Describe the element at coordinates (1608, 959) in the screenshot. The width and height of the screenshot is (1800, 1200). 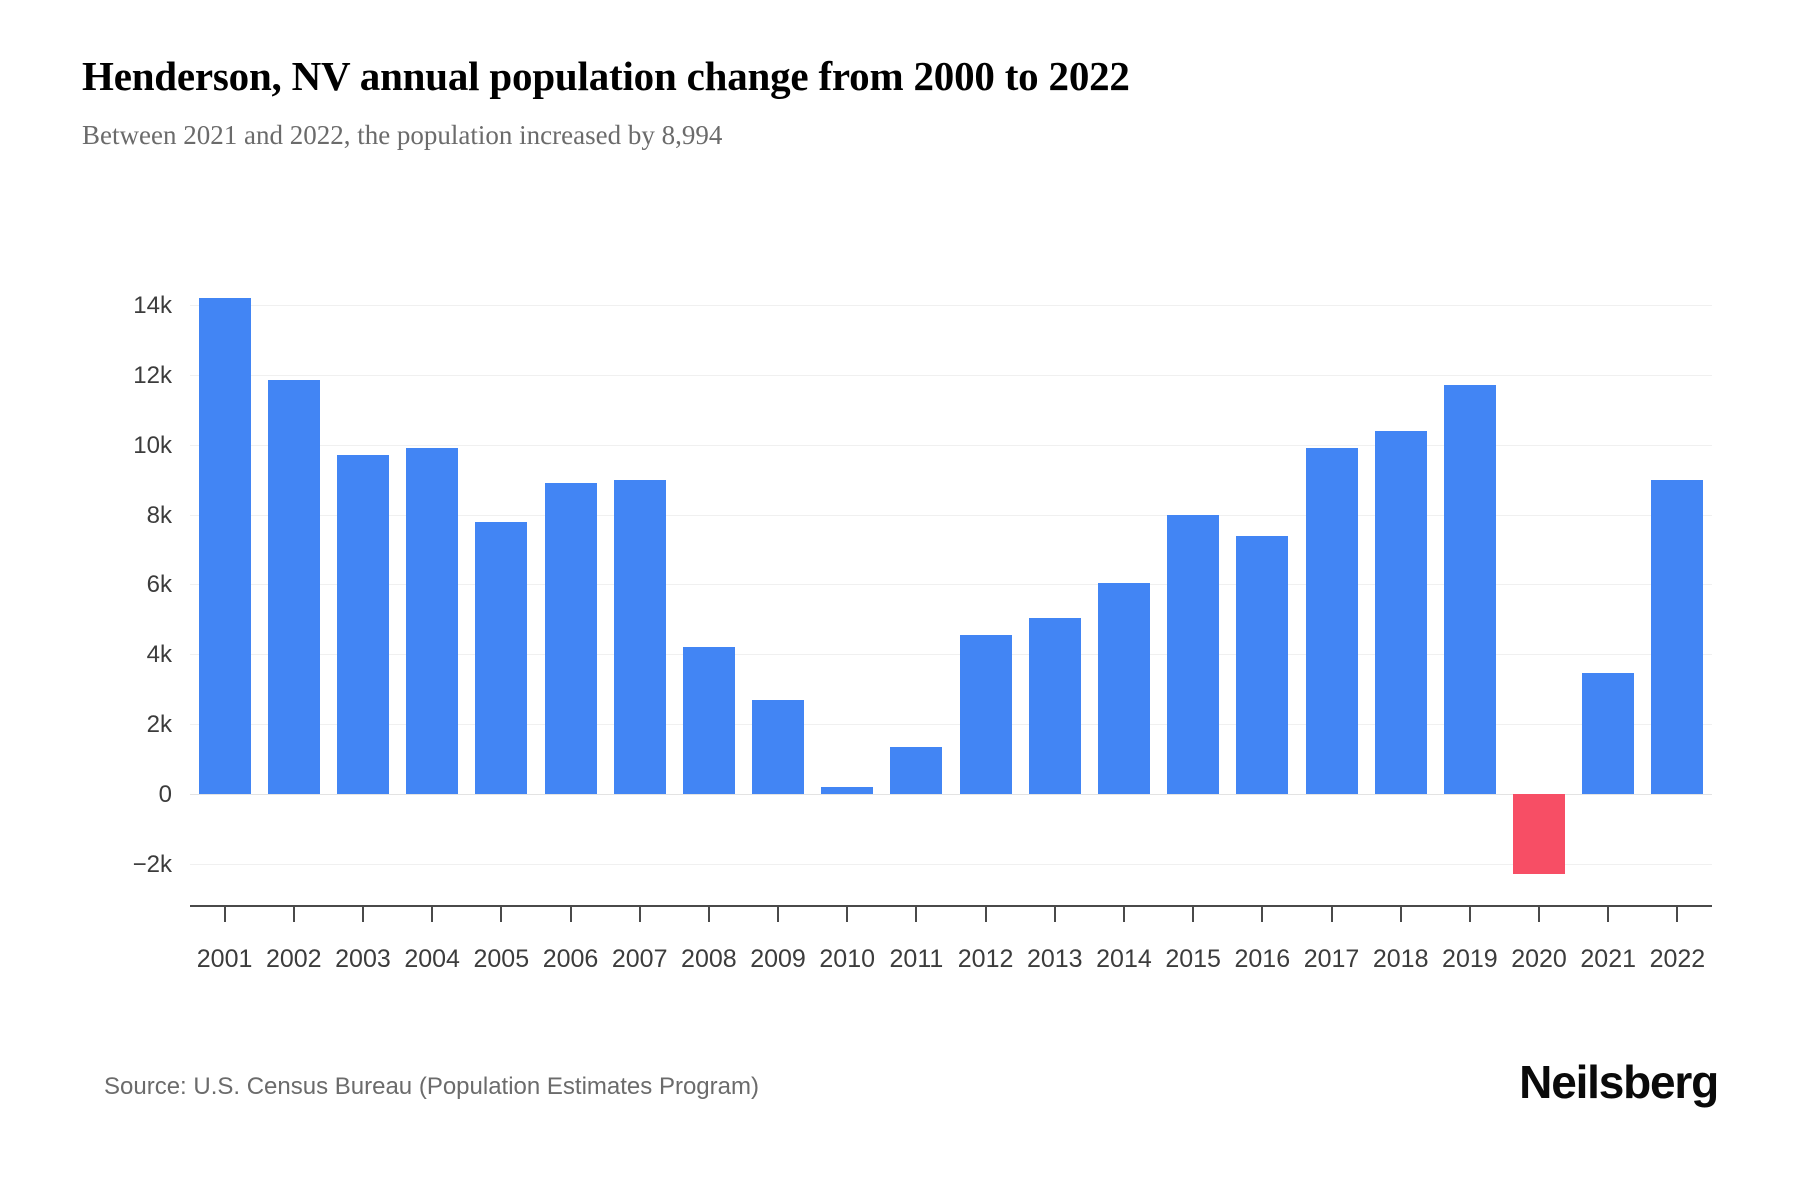
I see `x-axis-tick-label-2021: 2021` at that location.